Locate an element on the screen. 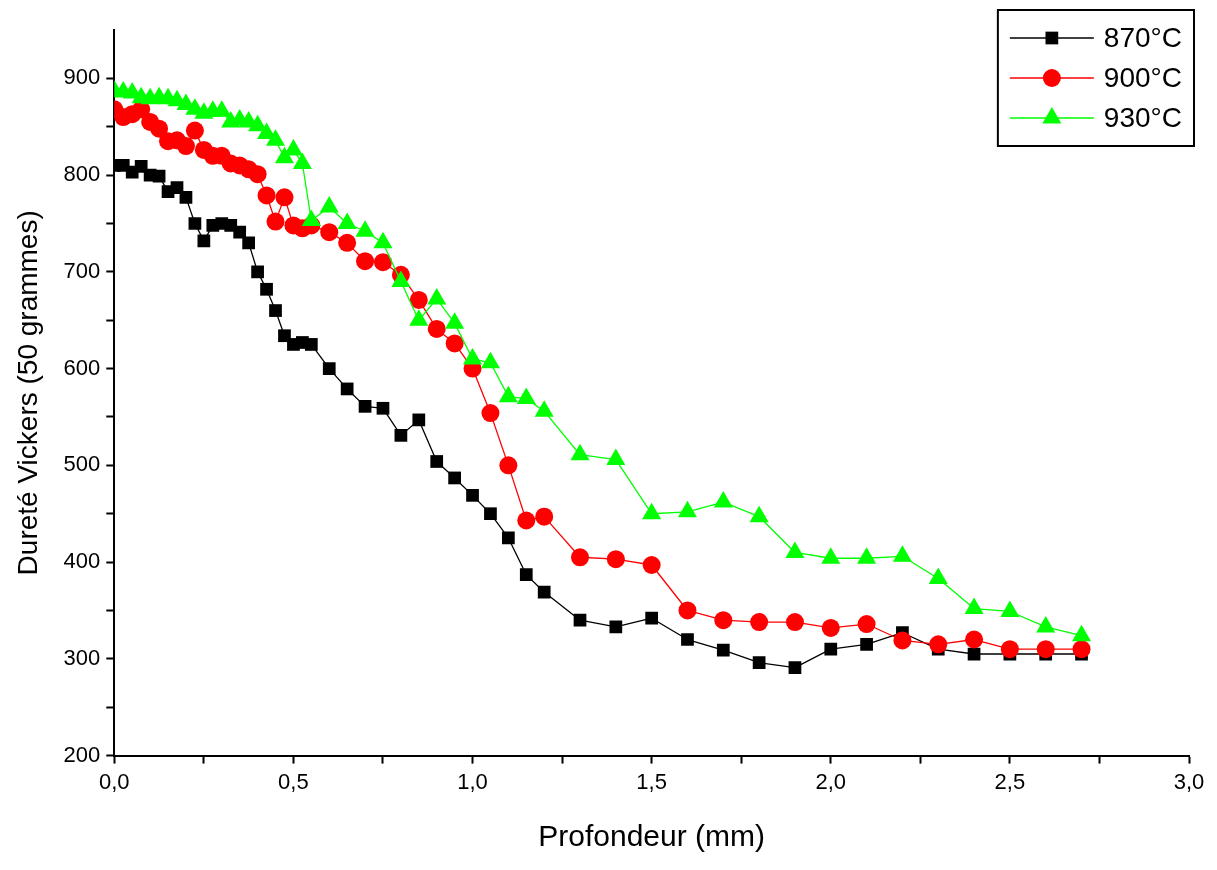 This screenshot has width=1217, height=870. legend-label: 870°C is located at coordinates (1143, 37).